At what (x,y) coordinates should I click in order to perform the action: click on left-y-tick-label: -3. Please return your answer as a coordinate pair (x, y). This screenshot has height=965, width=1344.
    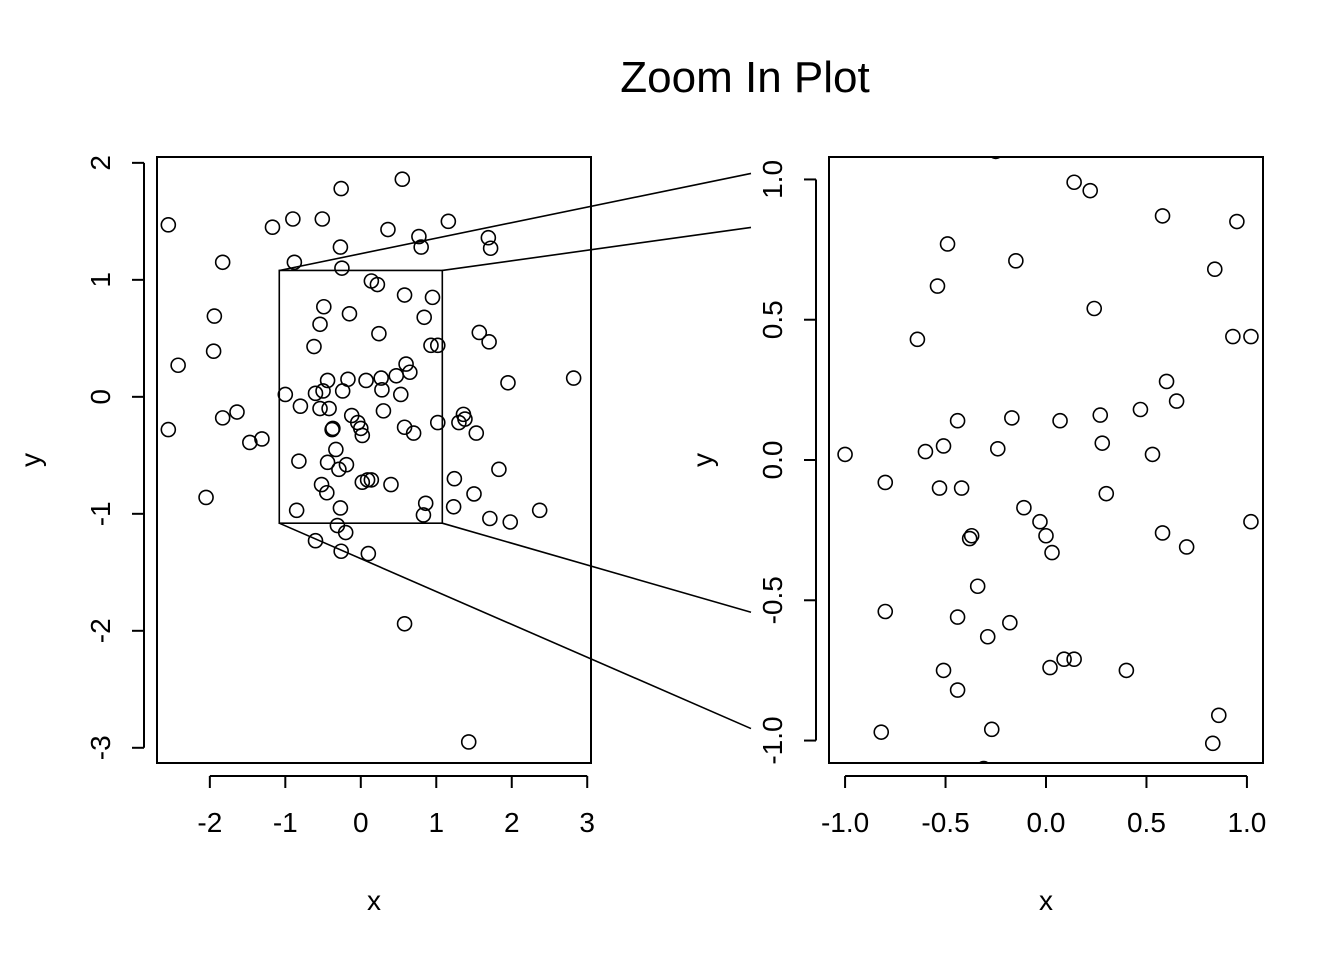
    Looking at the image, I should click on (100, 747).